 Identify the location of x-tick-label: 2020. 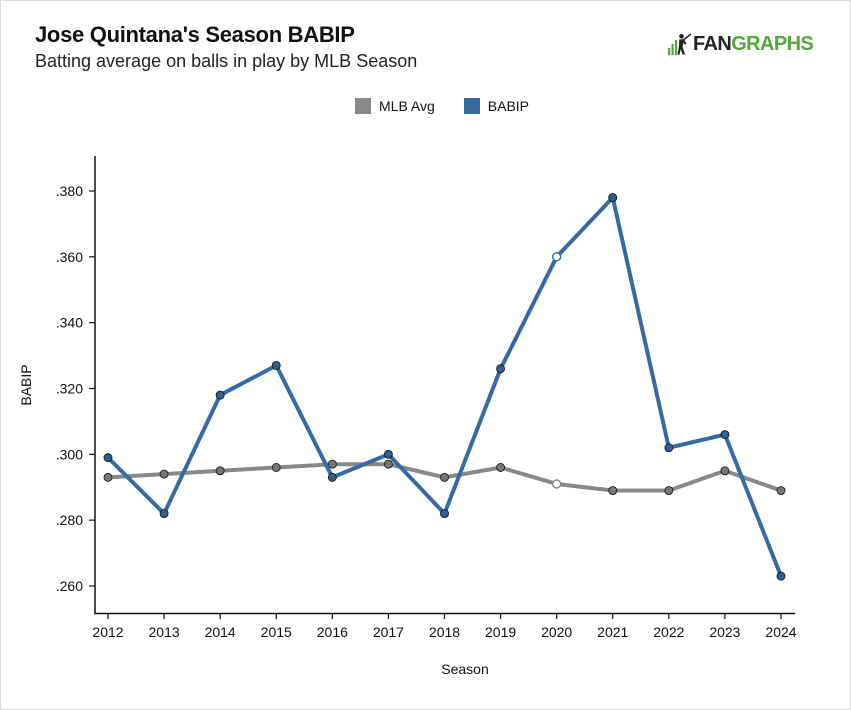
(556, 632).